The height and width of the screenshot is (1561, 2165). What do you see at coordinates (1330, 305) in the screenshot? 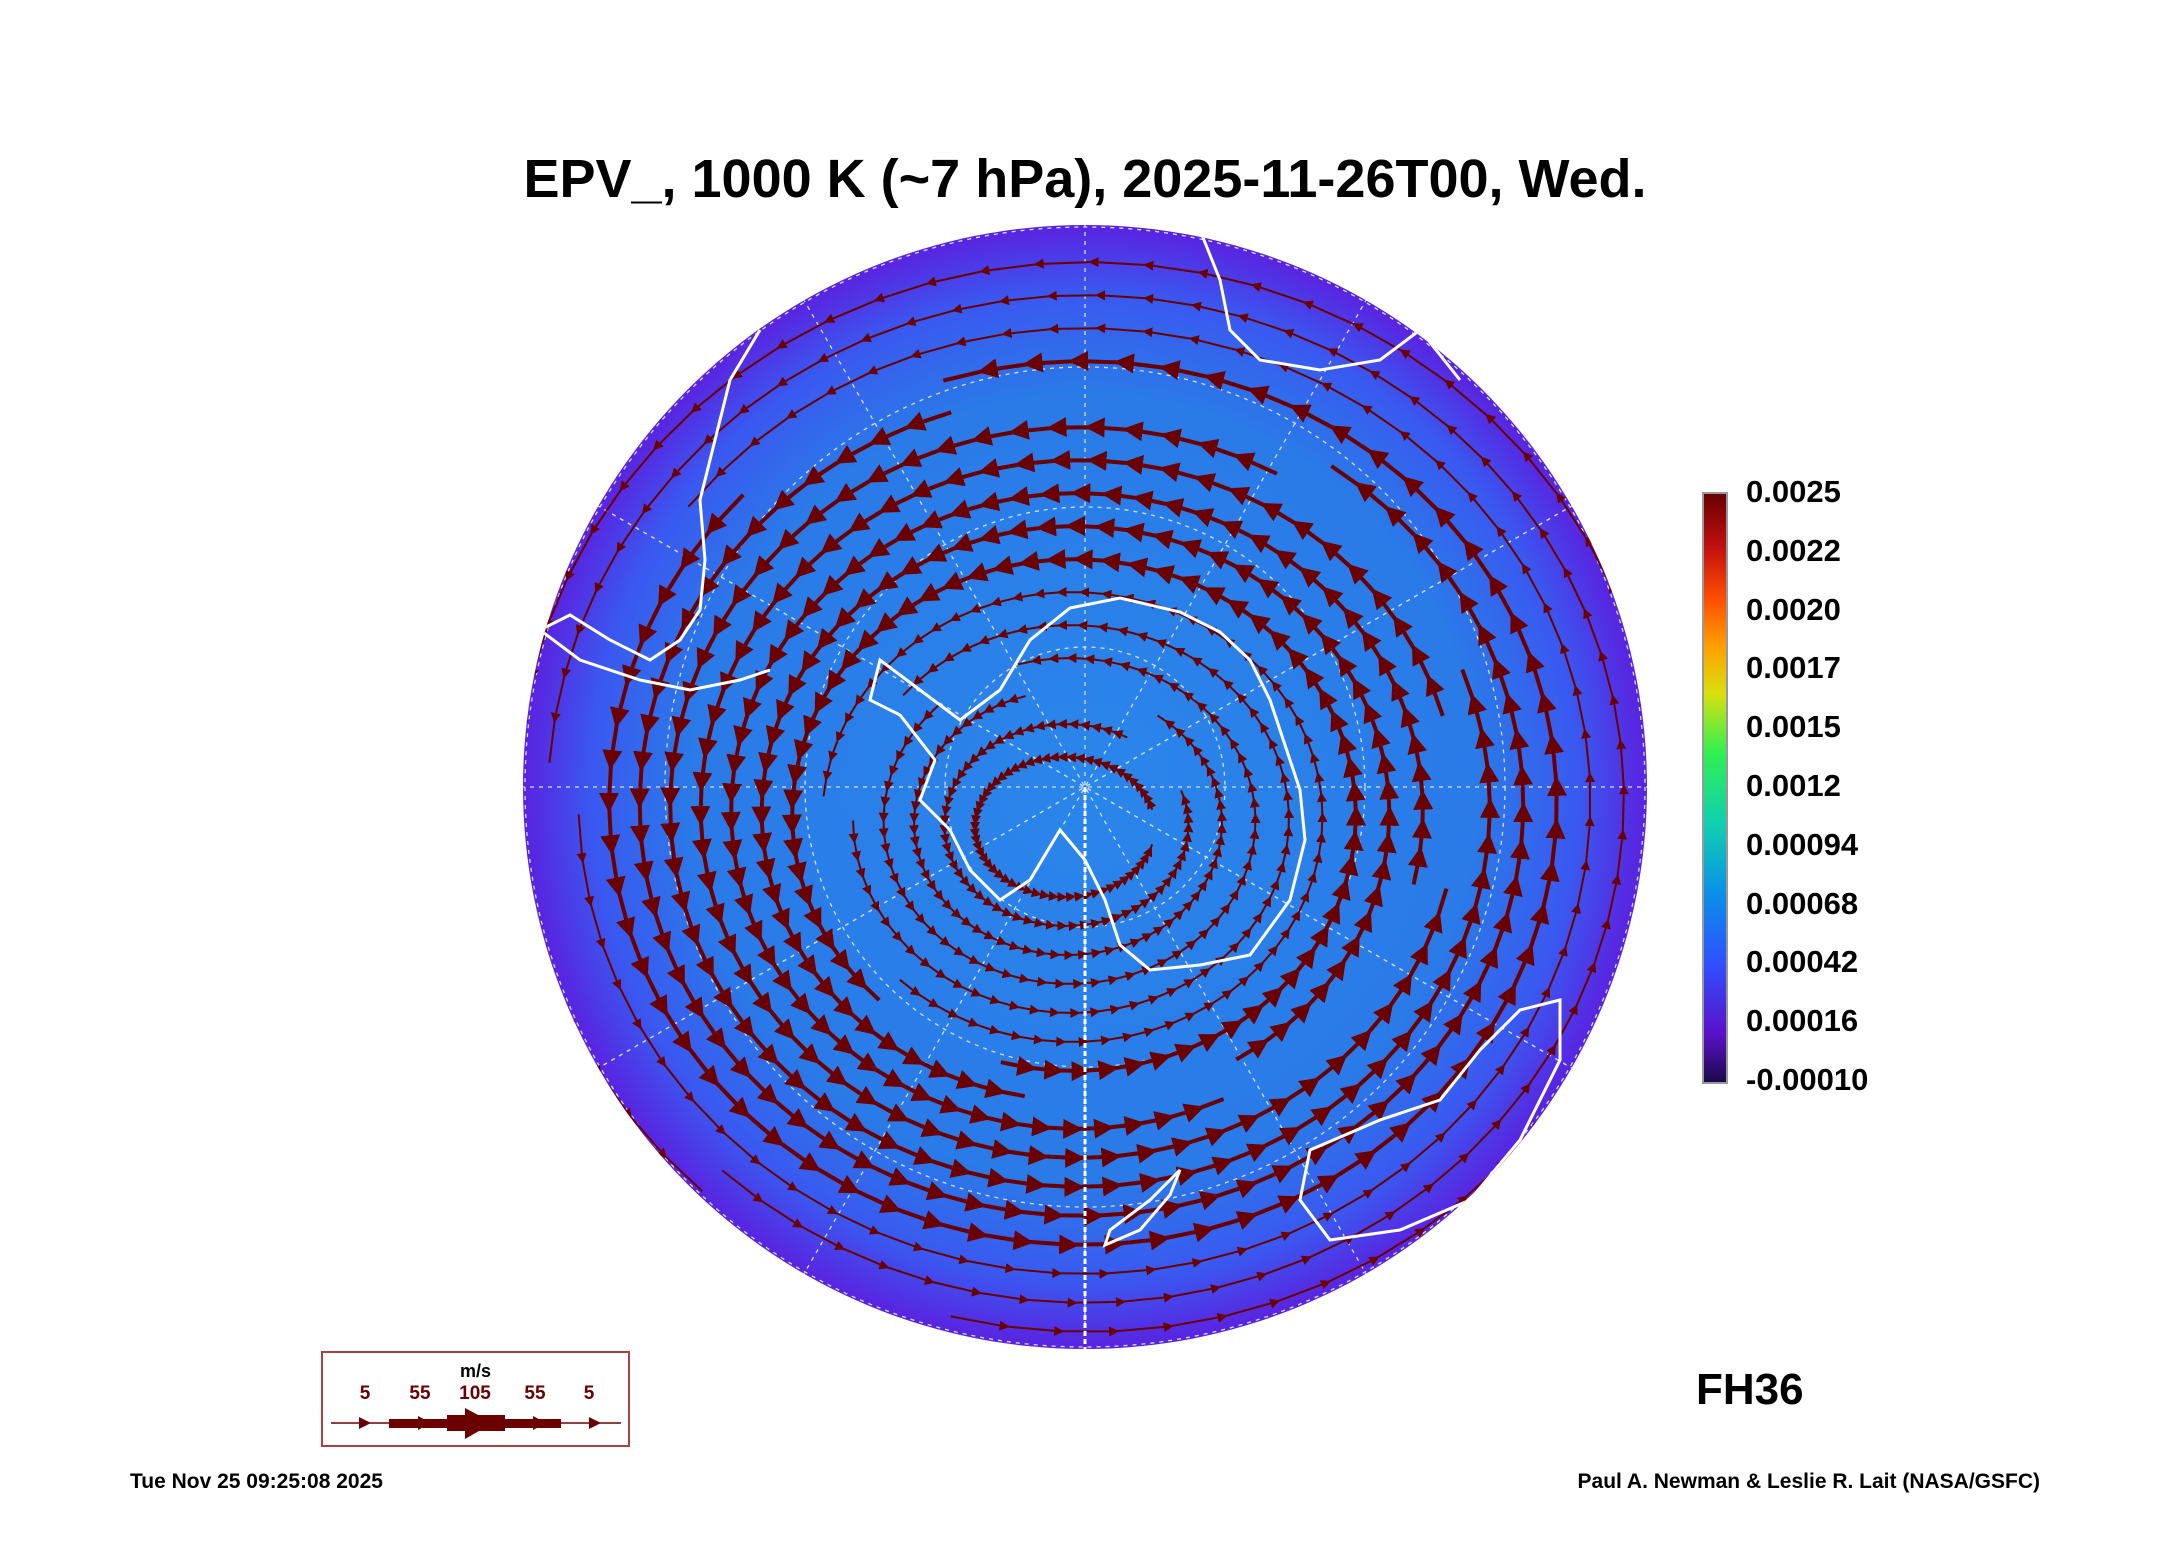
I see `africa-coast` at bounding box center [1330, 305].